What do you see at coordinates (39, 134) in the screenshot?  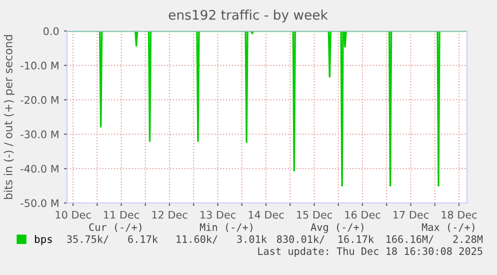 I see `y-tick-label: -30.0 M` at bounding box center [39, 134].